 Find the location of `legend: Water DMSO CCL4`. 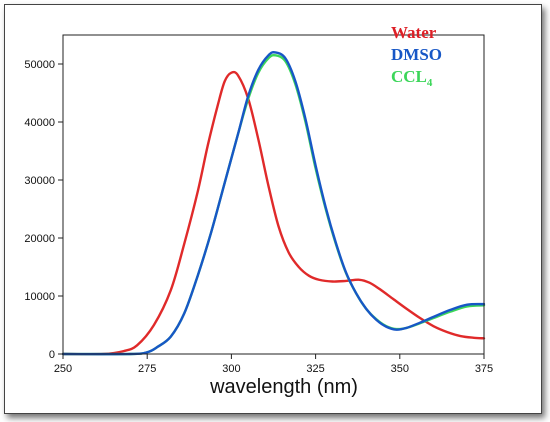

legend: Water DMSO CCL4 is located at coordinates (416, 56).